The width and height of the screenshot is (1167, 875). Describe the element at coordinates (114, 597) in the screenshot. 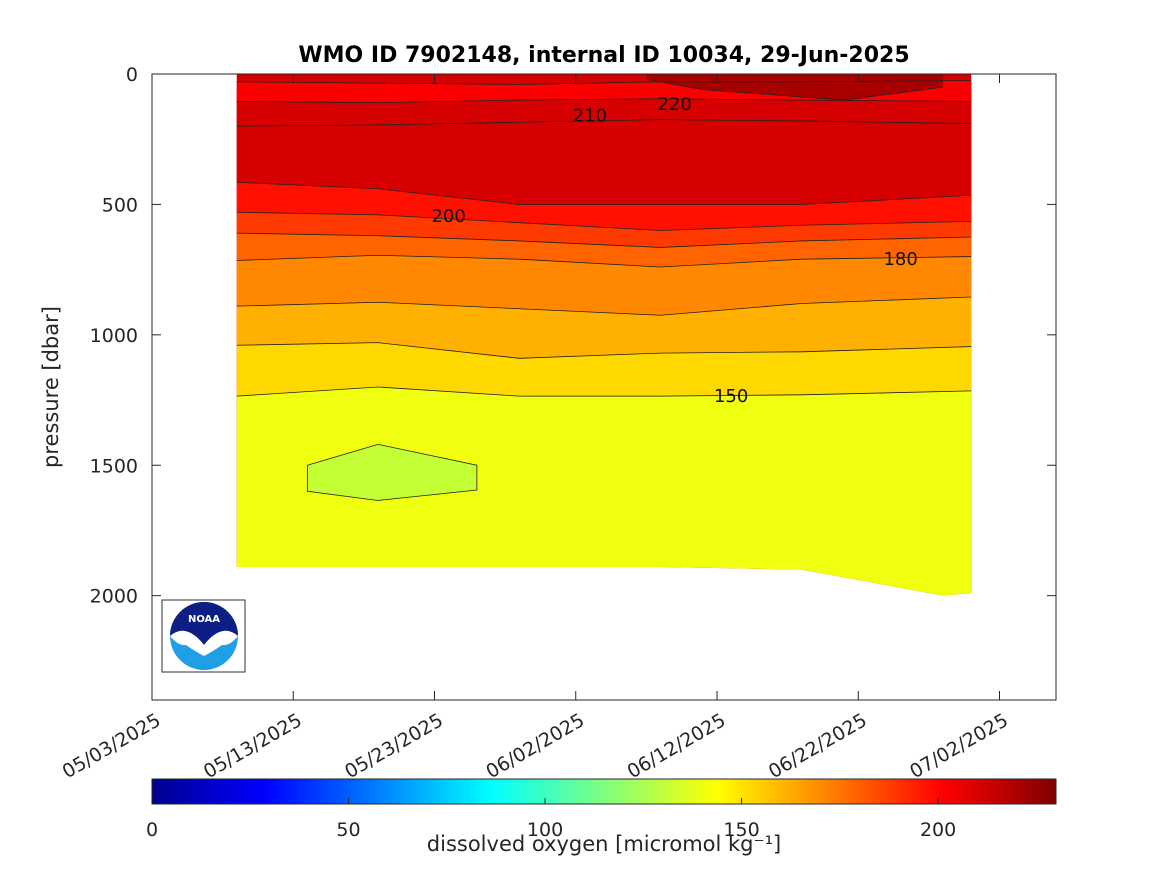

I see `y-tick-label: 2000` at that location.